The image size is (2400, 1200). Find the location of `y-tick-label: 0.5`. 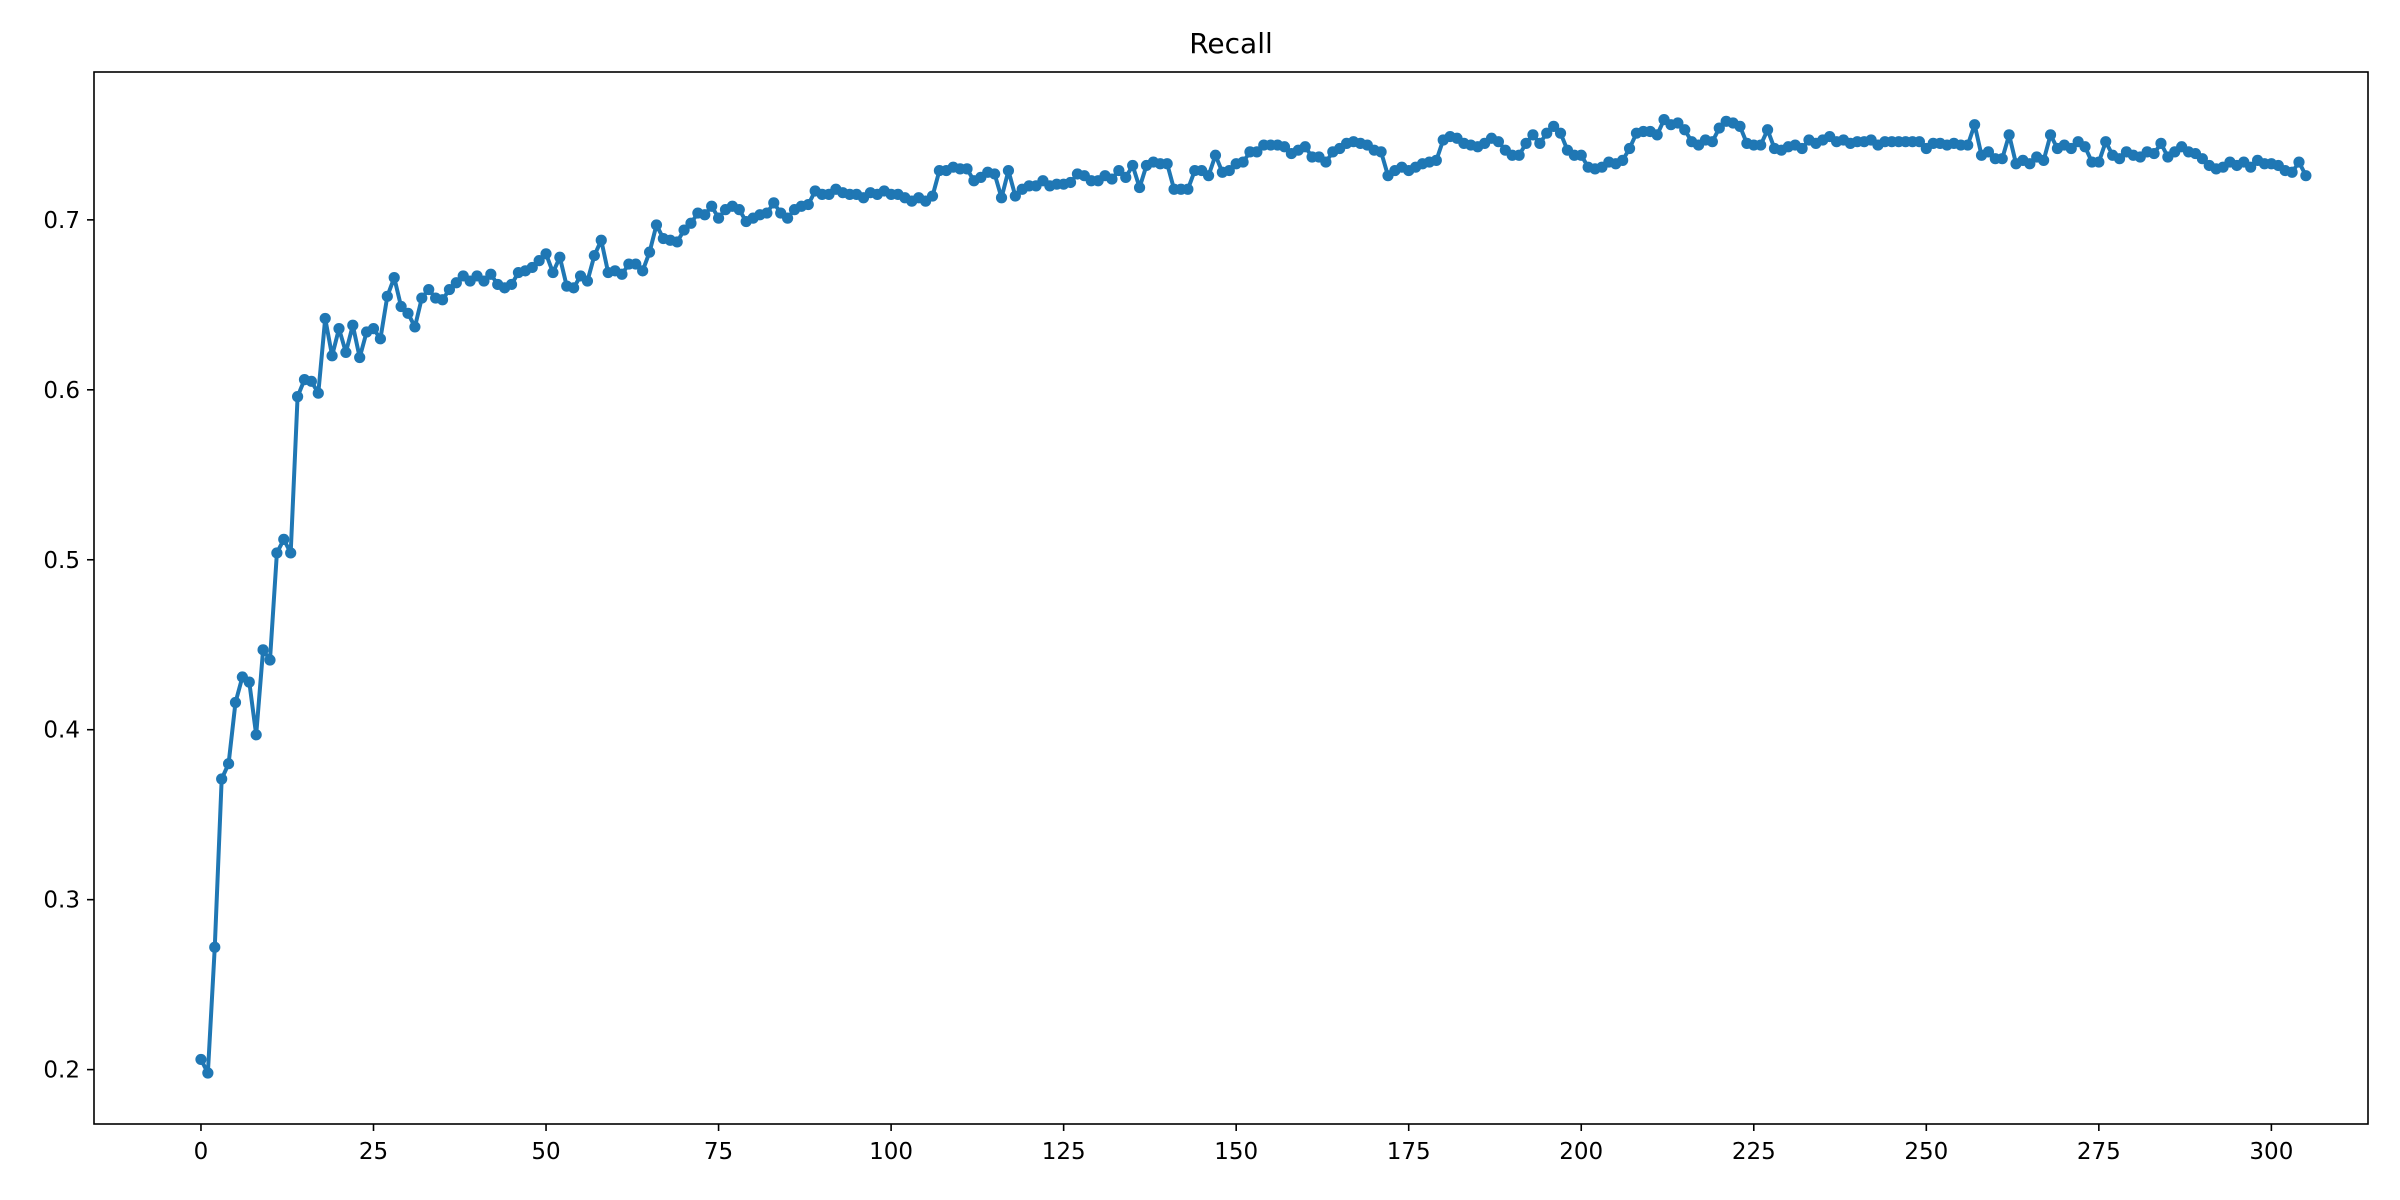

y-tick-label: 0.5 is located at coordinates (61, 561).